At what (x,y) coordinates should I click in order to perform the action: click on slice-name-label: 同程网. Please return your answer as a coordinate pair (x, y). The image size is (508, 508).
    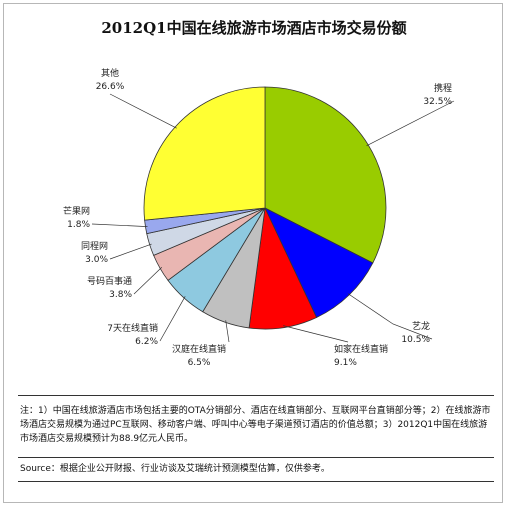
    Looking at the image, I should click on (94, 246).